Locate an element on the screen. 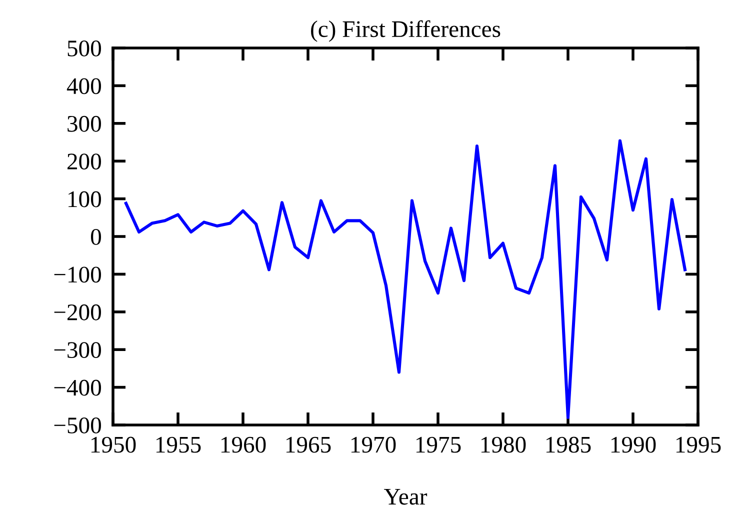 Image resolution: width=731 pixels, height=513 pixels. x-tick-label: 1995 is located at coordinates (698, 444).